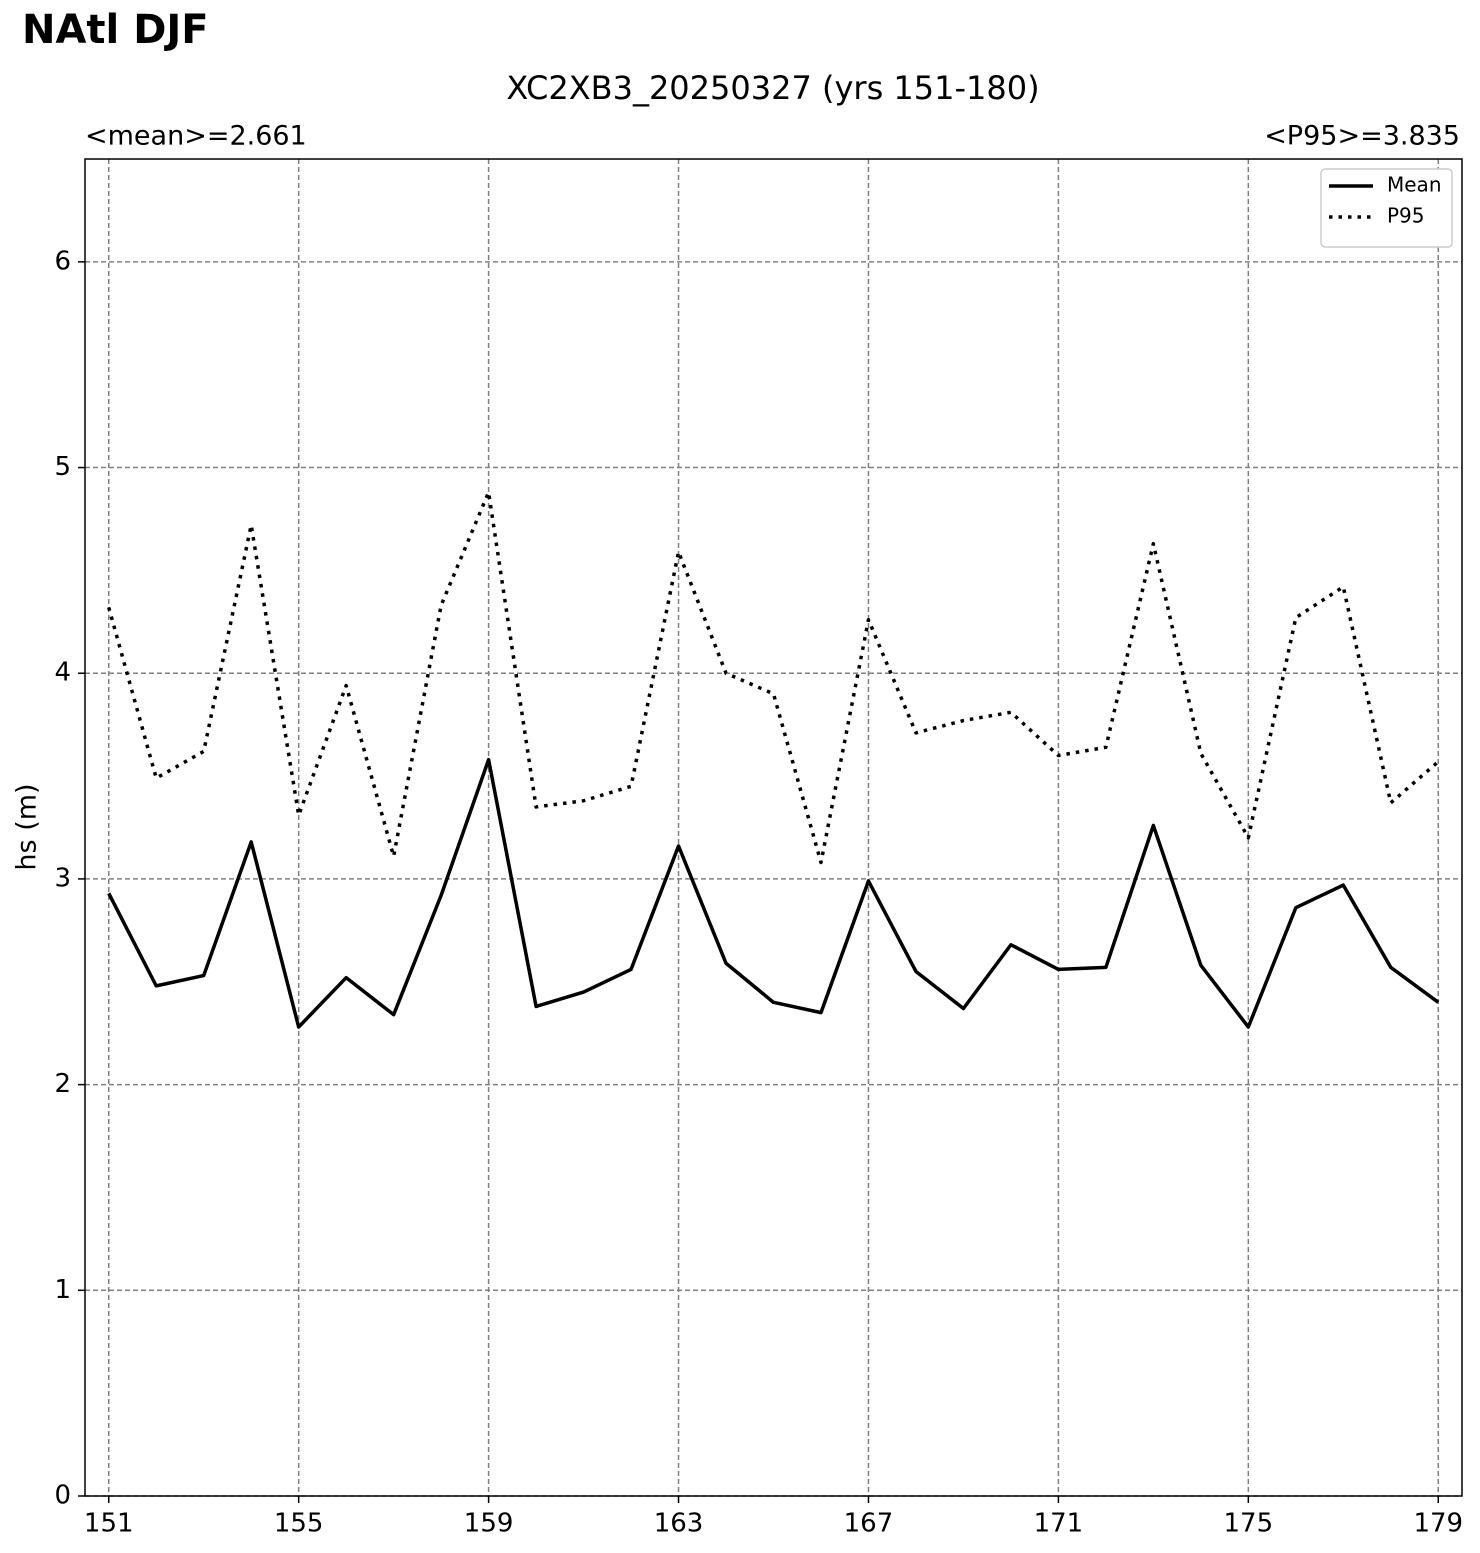  What do you see at coordinates (62, 467) in the screenshot?
I see `y-tick-label: 5` at bounding box center [62, 467].